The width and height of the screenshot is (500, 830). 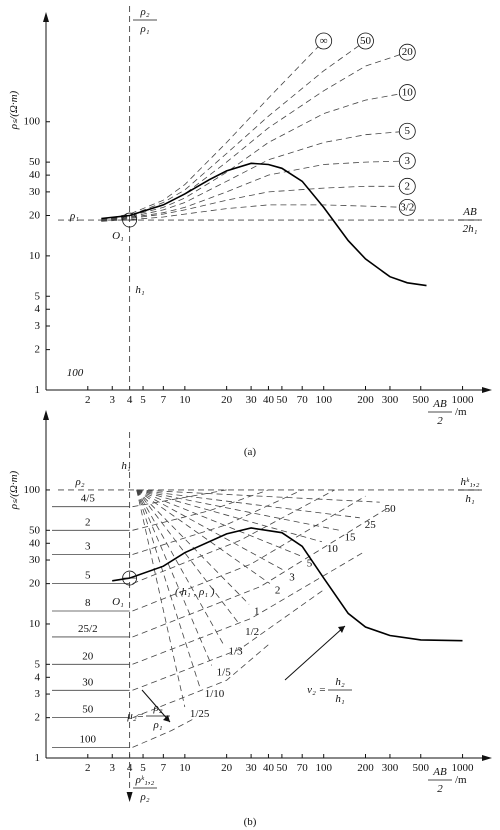 What do you see at coordinates (236, 652) in the screenshot?
I see `curve-label: 1/3` at bounding box center [236, 652].